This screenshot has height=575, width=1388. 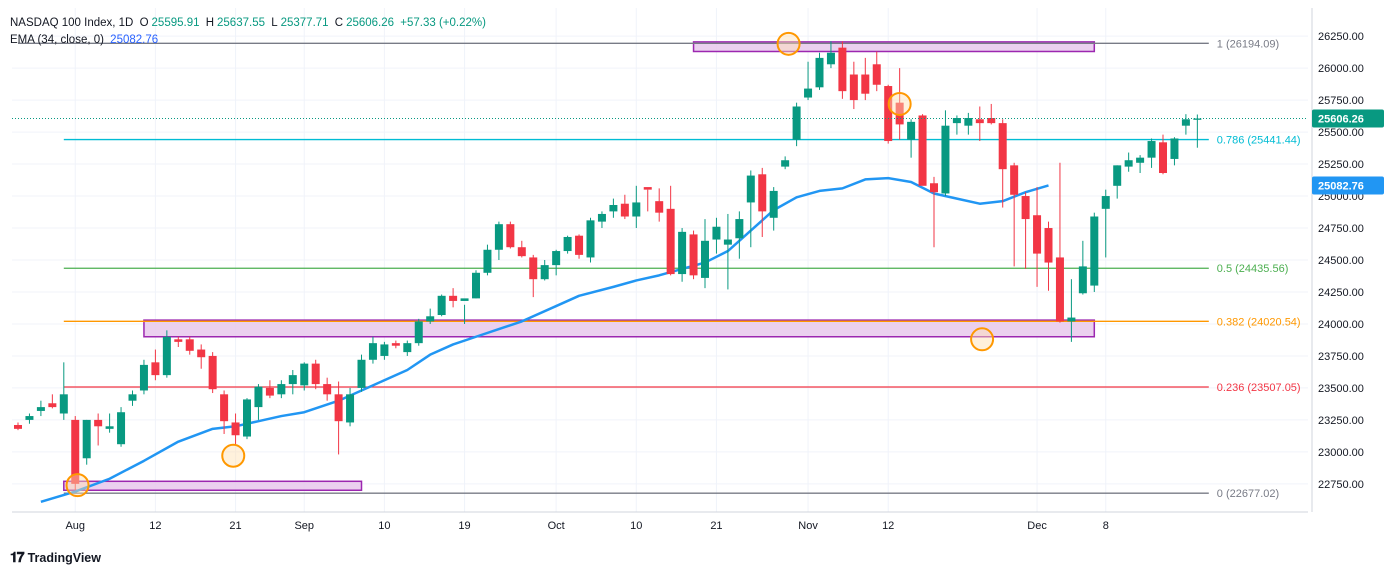 I want to click on ema-label: EMA (34, close, 0), so click(x=57, y=40).